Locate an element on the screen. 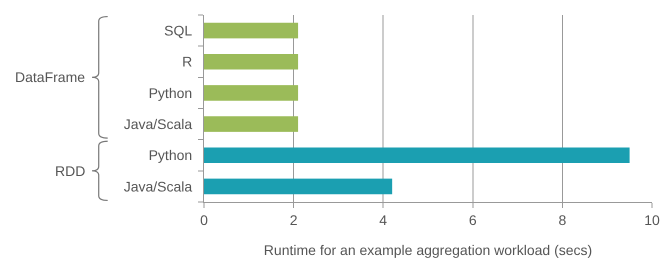 This screenshot has height=277, width=672. x-tick-label: 4 is located at coordinates (383, 220).